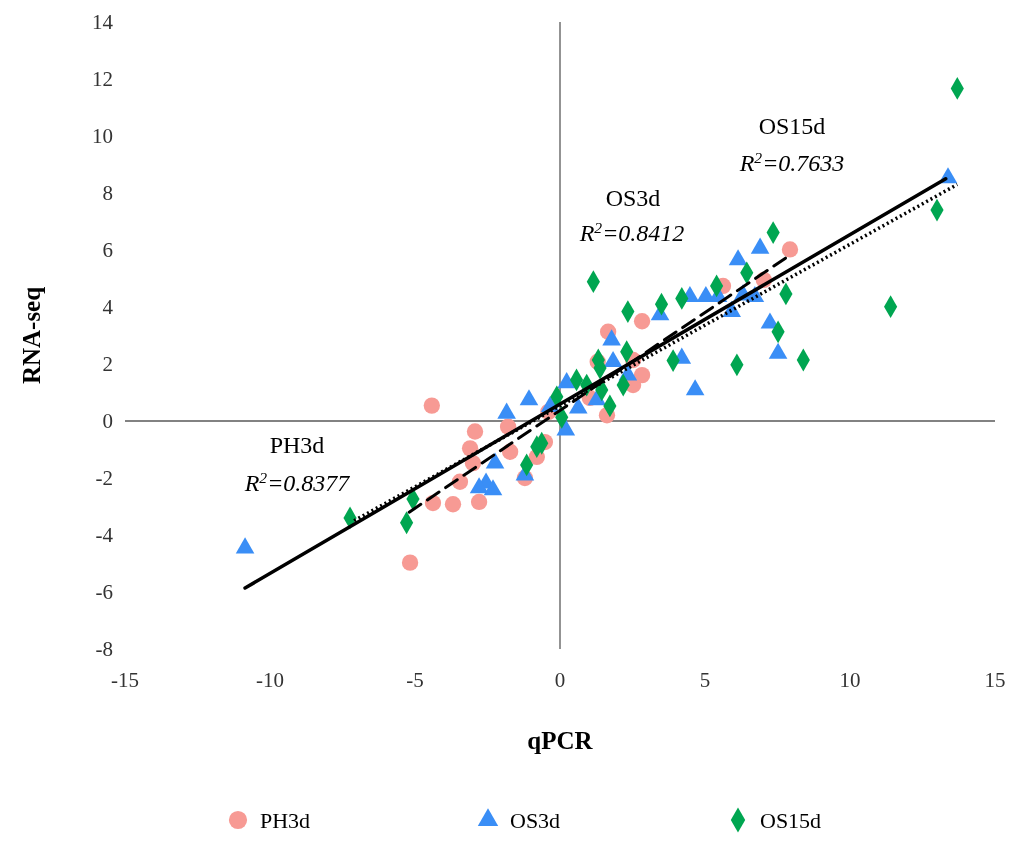  What do you see at coordinates (535, 820) in the screenshot?
I see `legend-label: OS3d` at bounding box center [535, 820].